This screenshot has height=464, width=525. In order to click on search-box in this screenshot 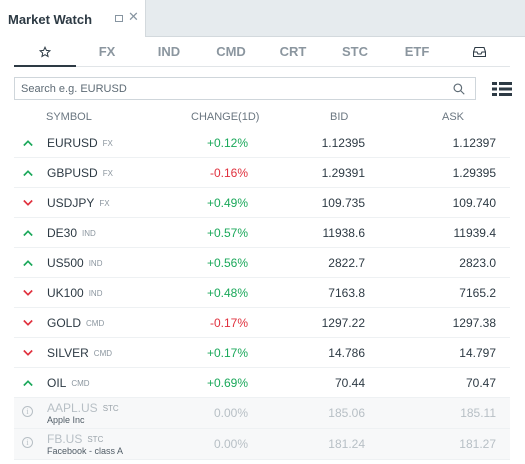, I will do `click(245, 88)`.